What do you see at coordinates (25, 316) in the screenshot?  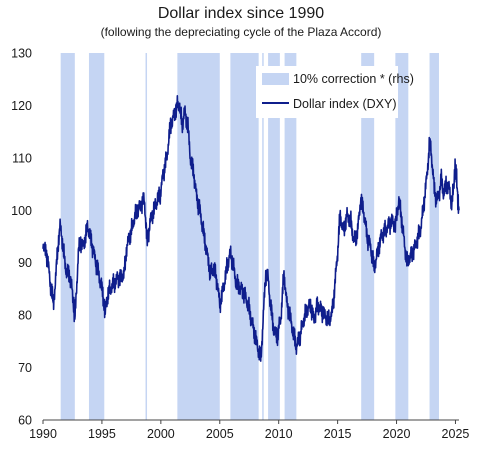 I see `y-tick-label-80: 80` at bounding box center [25, 316].